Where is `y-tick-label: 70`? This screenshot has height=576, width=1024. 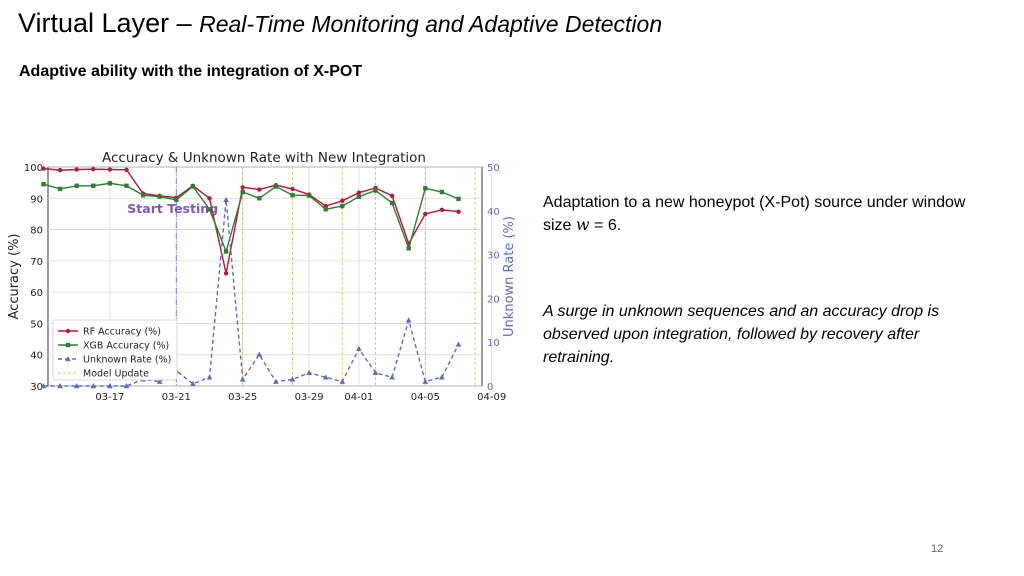 y-tick-label: 70 is located at coordinates (36, 262).